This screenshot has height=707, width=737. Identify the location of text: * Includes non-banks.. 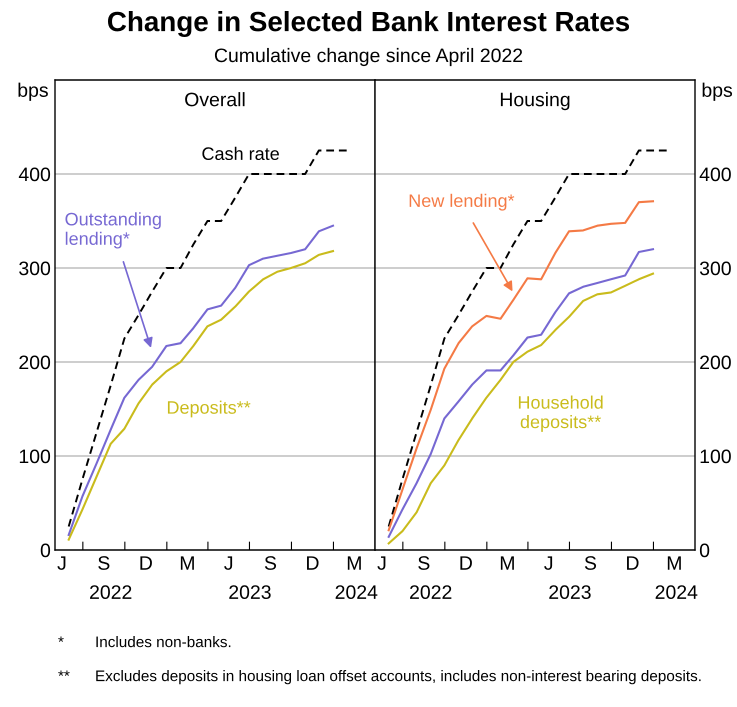
(144, 642).